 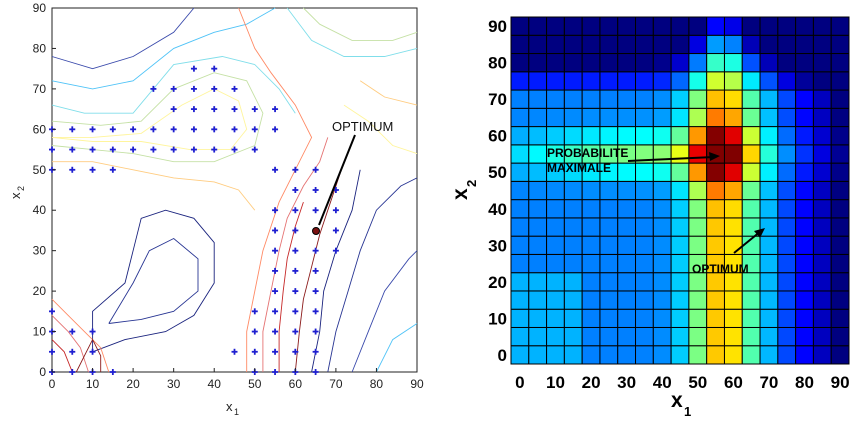 What do you see at coordinates (236, 412) in the screenshot?
I see `contour-x-label-sub: 1` at bounding box center [236, 412].